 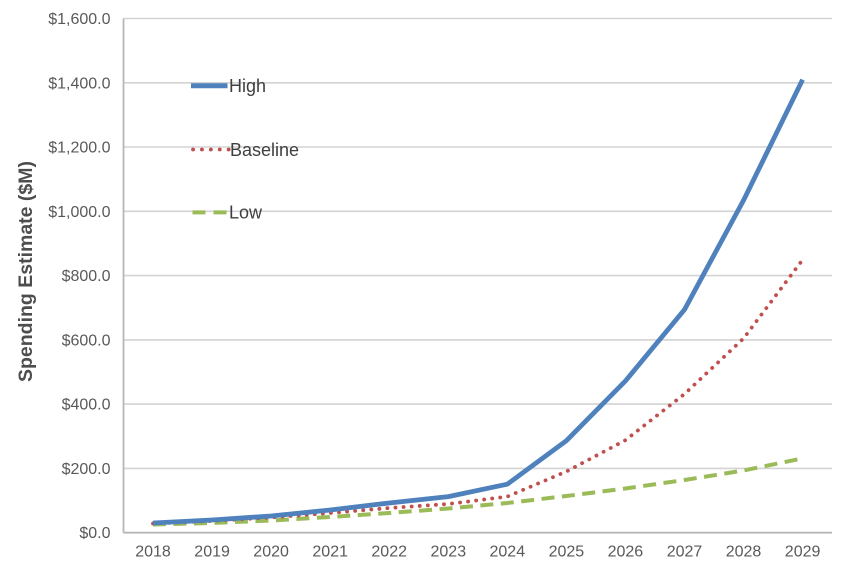 I want to click on svg-text: 2020, so click(x=271, y=552).